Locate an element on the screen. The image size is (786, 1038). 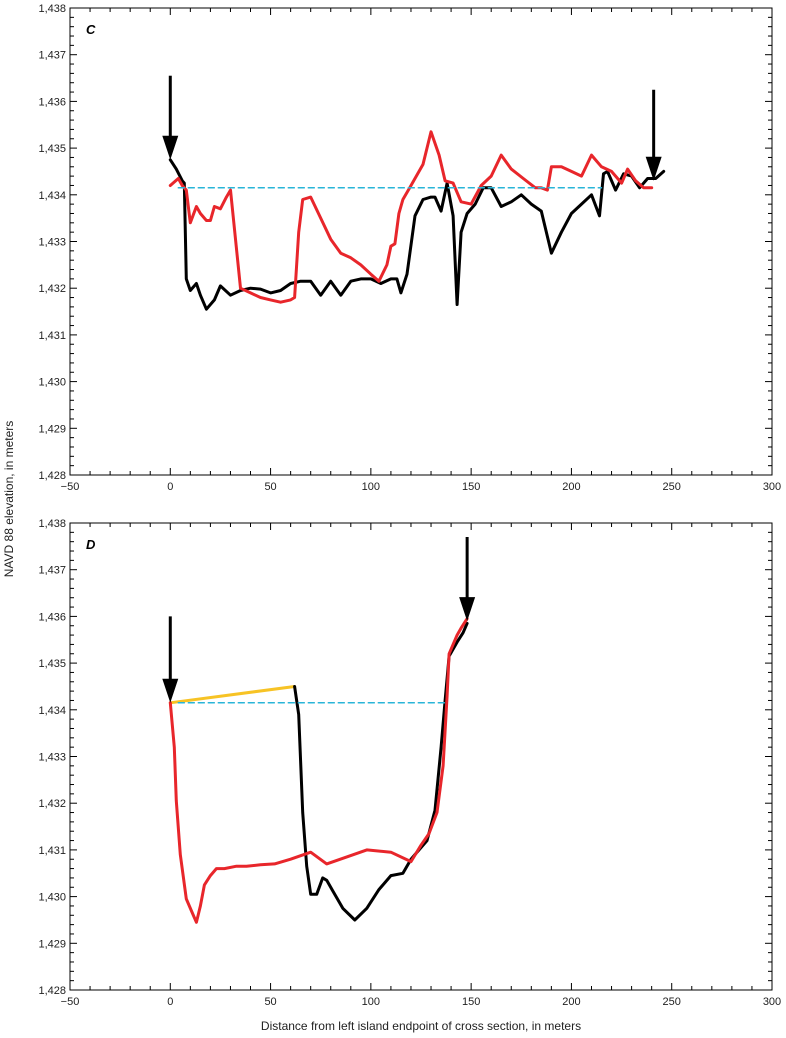
panel-c-x-tick-label: 300 is located at coordinates (772, 487).